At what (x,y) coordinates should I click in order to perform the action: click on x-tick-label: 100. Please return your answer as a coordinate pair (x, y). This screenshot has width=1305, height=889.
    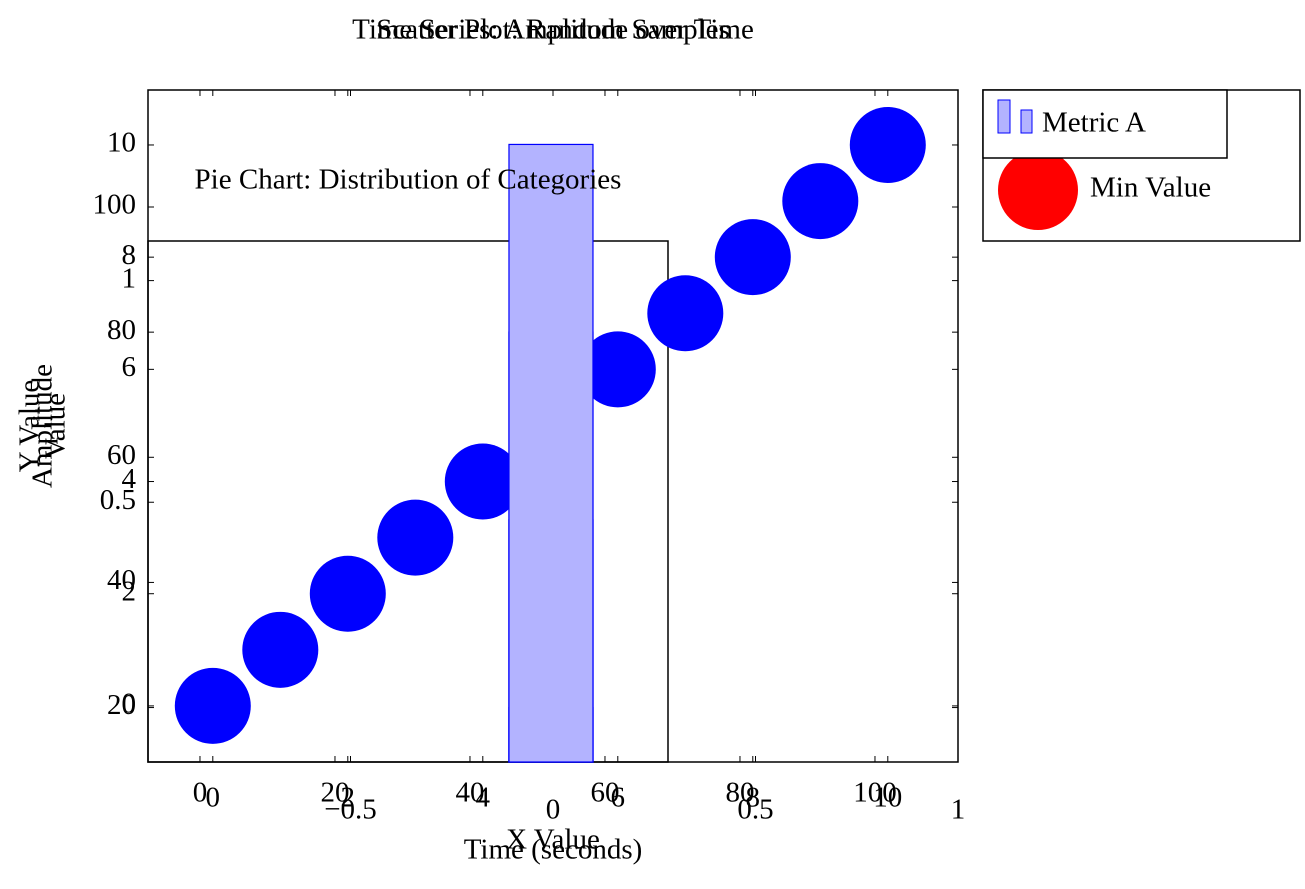
    Looking at the image, I should click on (875, 793).